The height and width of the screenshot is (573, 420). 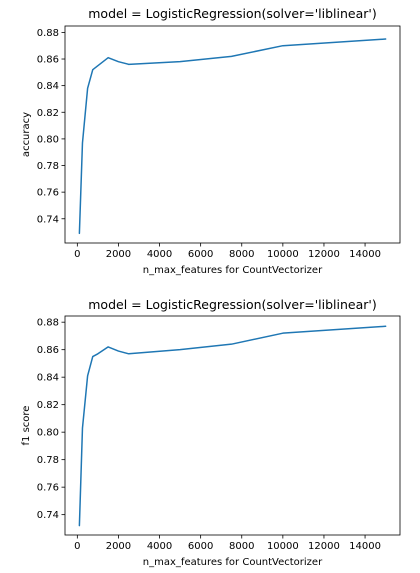 What do you see at coordinates (26, 134) in the screenshot?
I see `y-axis-label: accuracy` at bounding box center [26, 134].